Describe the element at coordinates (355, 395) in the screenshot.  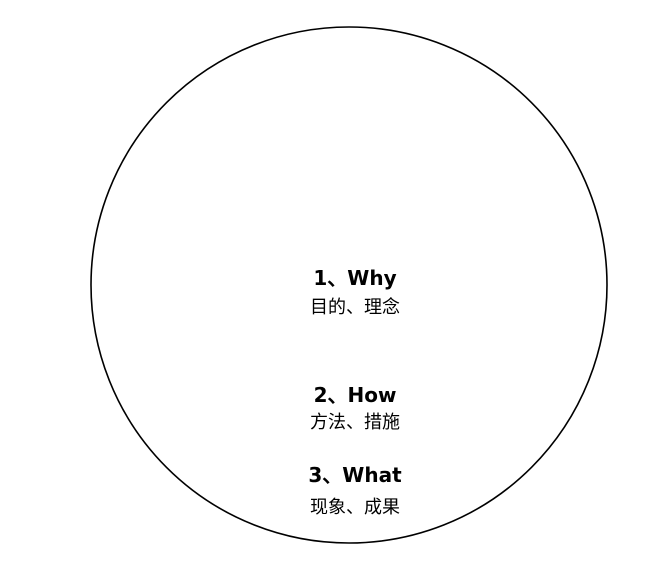
I see `how-title: 2、How` at that location.